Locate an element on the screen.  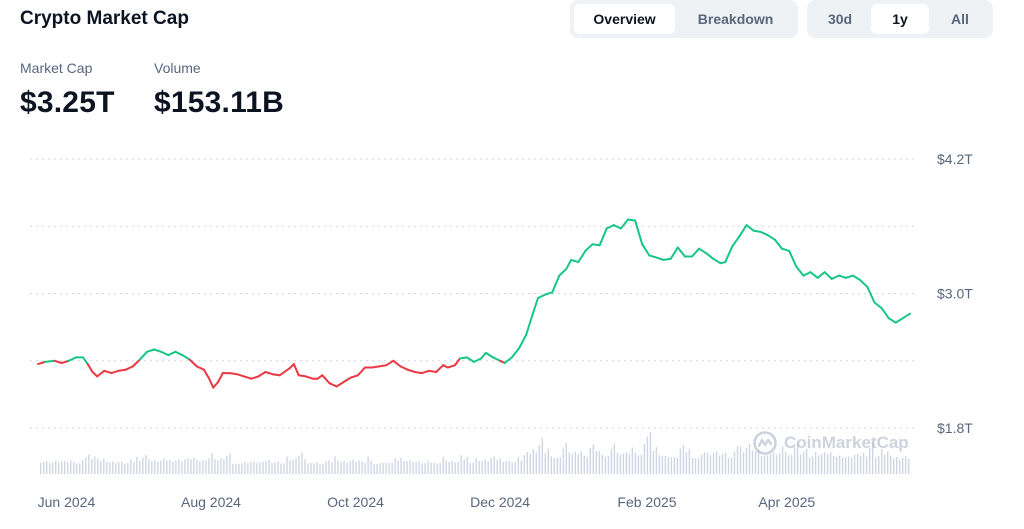
page-title: Crypto Market Cap is located at coordinates (104, 18).